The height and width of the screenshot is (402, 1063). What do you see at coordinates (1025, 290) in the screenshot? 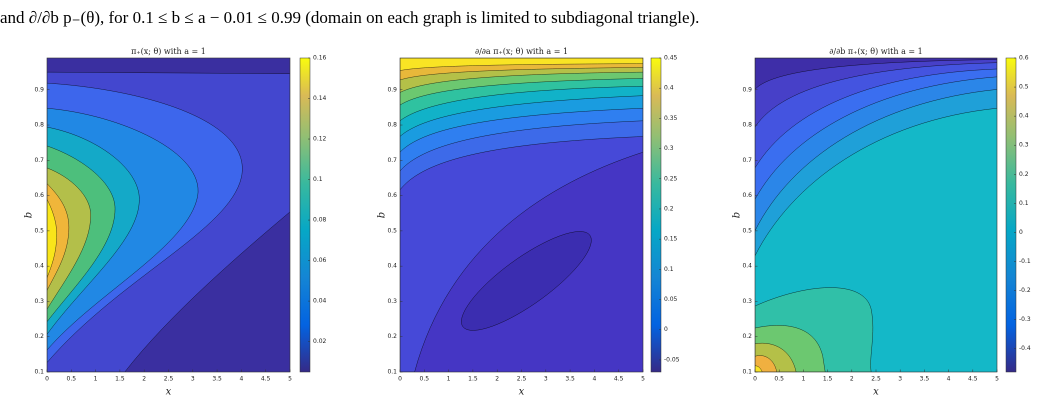
I see `colorbar-tick-label: -0.2` at bounding box center [1025, 290].